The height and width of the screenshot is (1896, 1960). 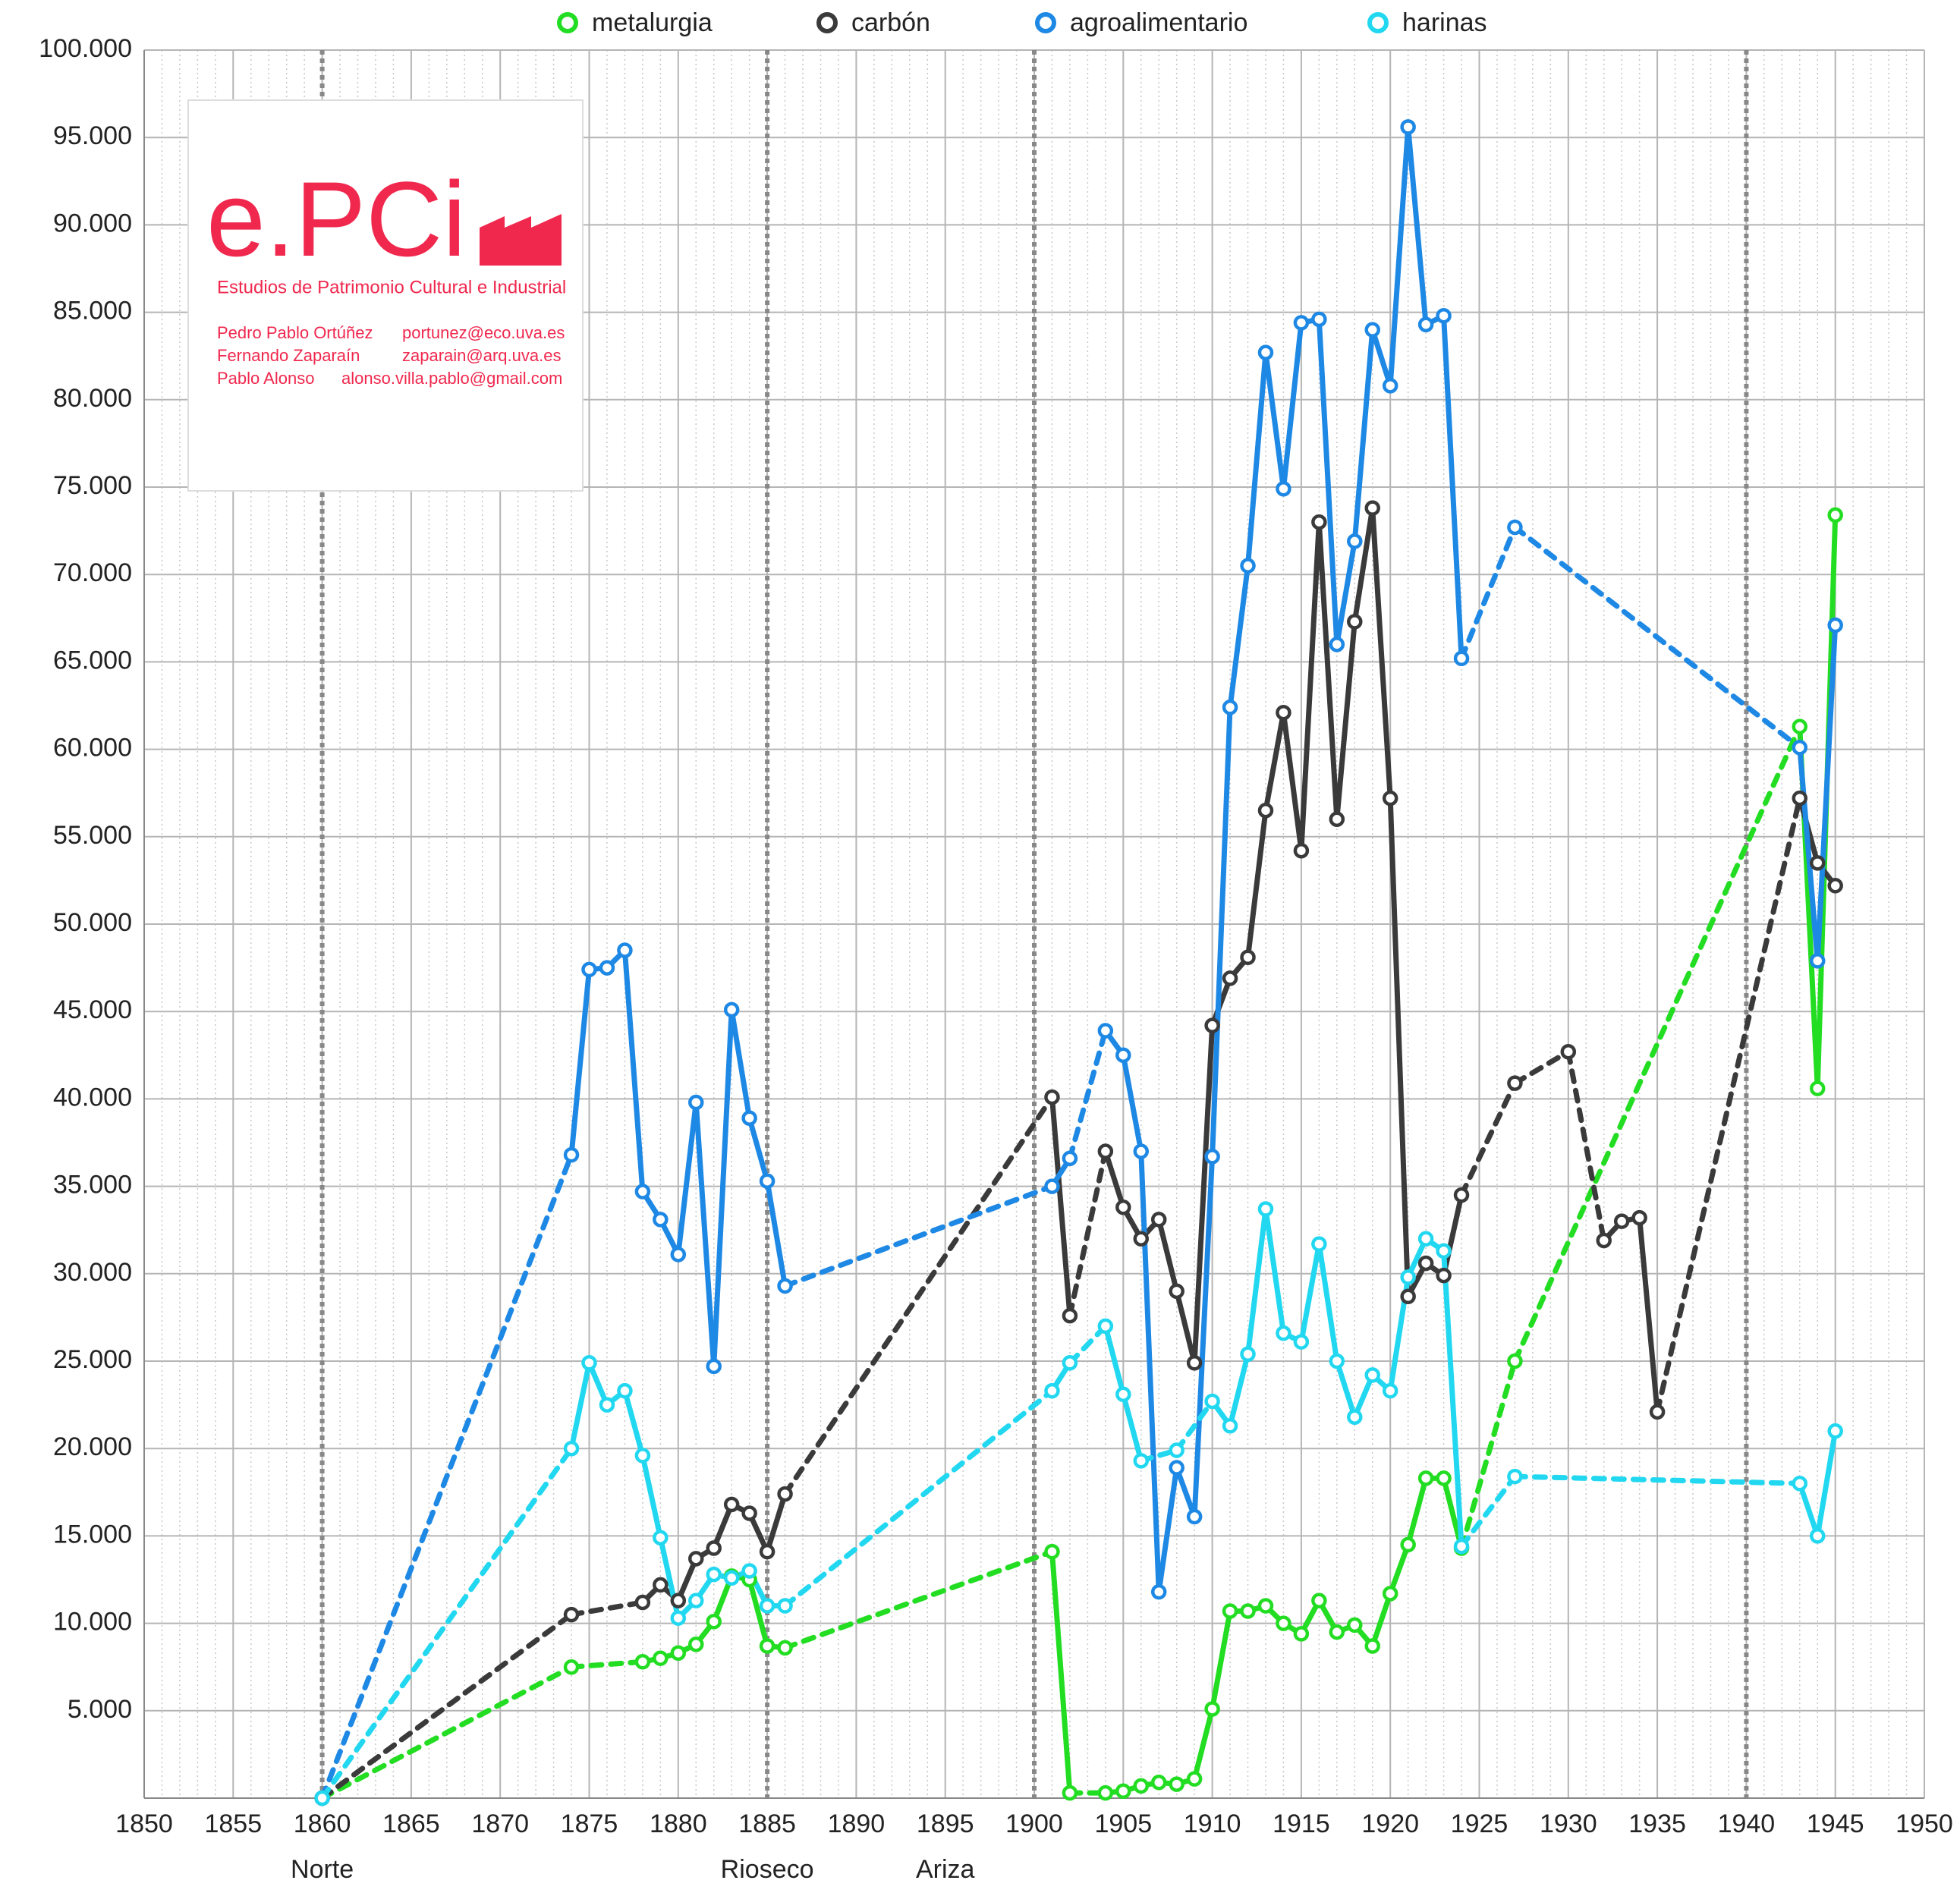 I want to click on y-tick-label: 75.000, so click(x=92, y=485).